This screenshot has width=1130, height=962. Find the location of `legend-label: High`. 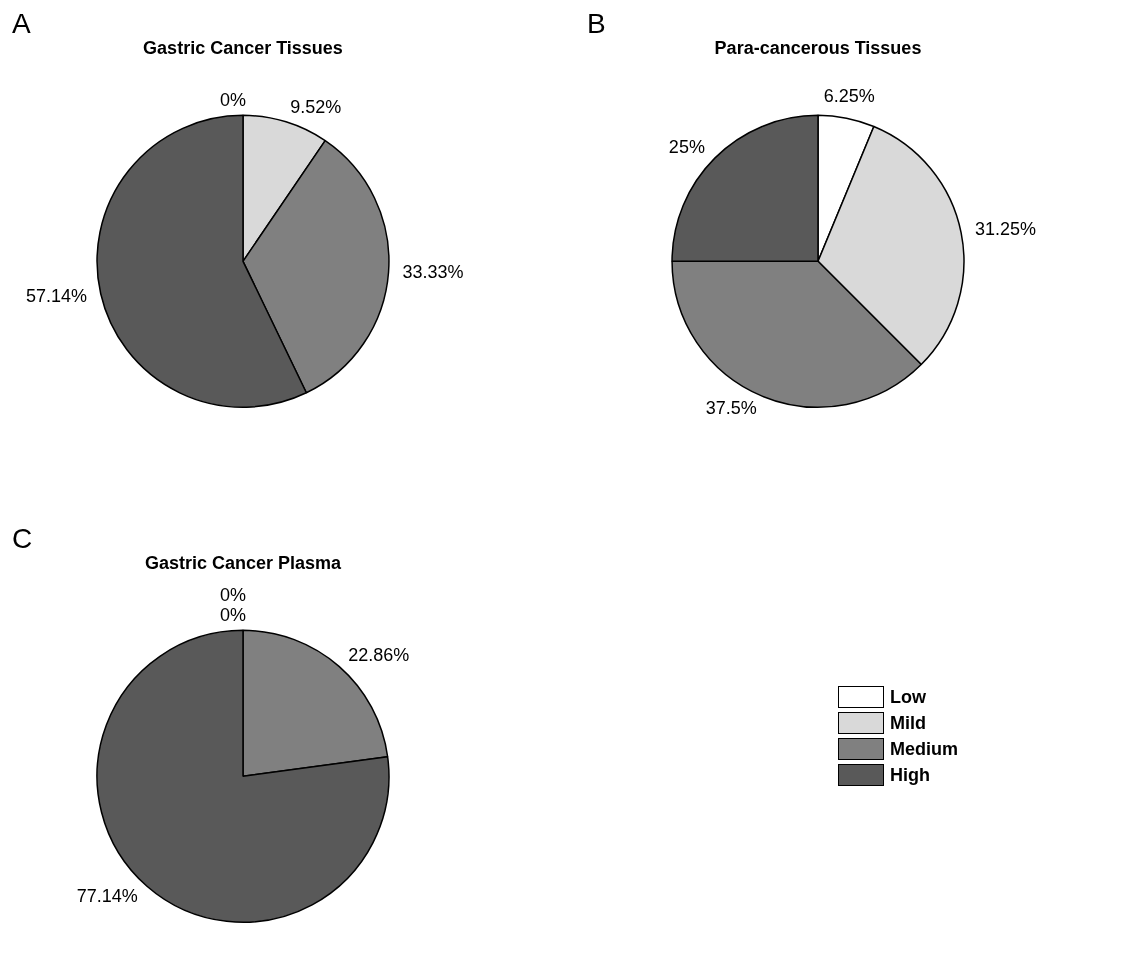

legend-label: High is located at coordinates (910, 775).